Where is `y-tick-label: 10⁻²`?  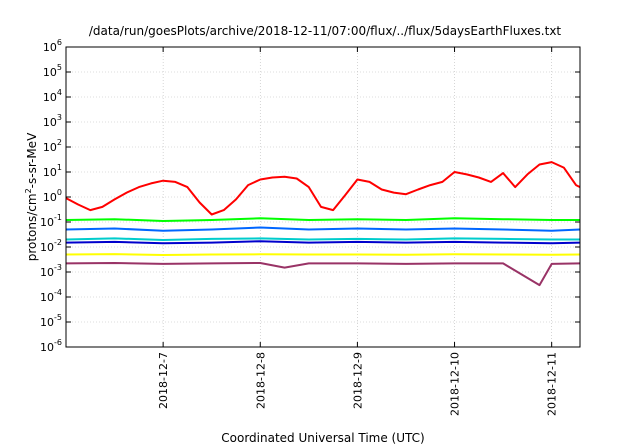
y-tick-label: 10⁻² is located at coordinates (51, 246).